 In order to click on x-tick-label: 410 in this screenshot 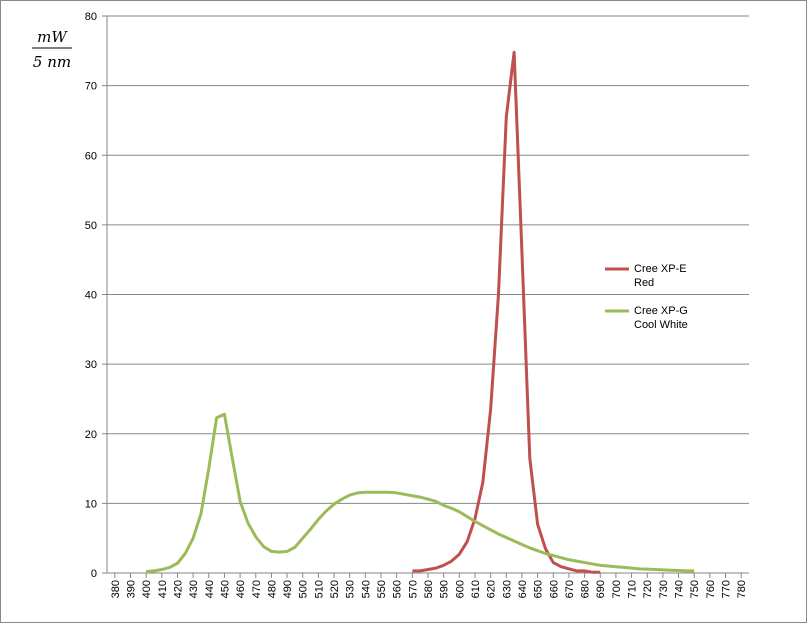, I will do `click(163, 589)`.